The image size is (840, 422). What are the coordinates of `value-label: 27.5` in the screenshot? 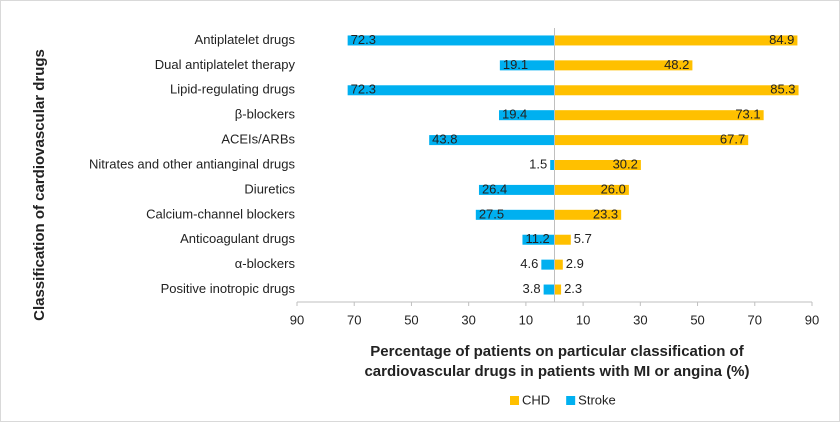 It's located at (491, 213).